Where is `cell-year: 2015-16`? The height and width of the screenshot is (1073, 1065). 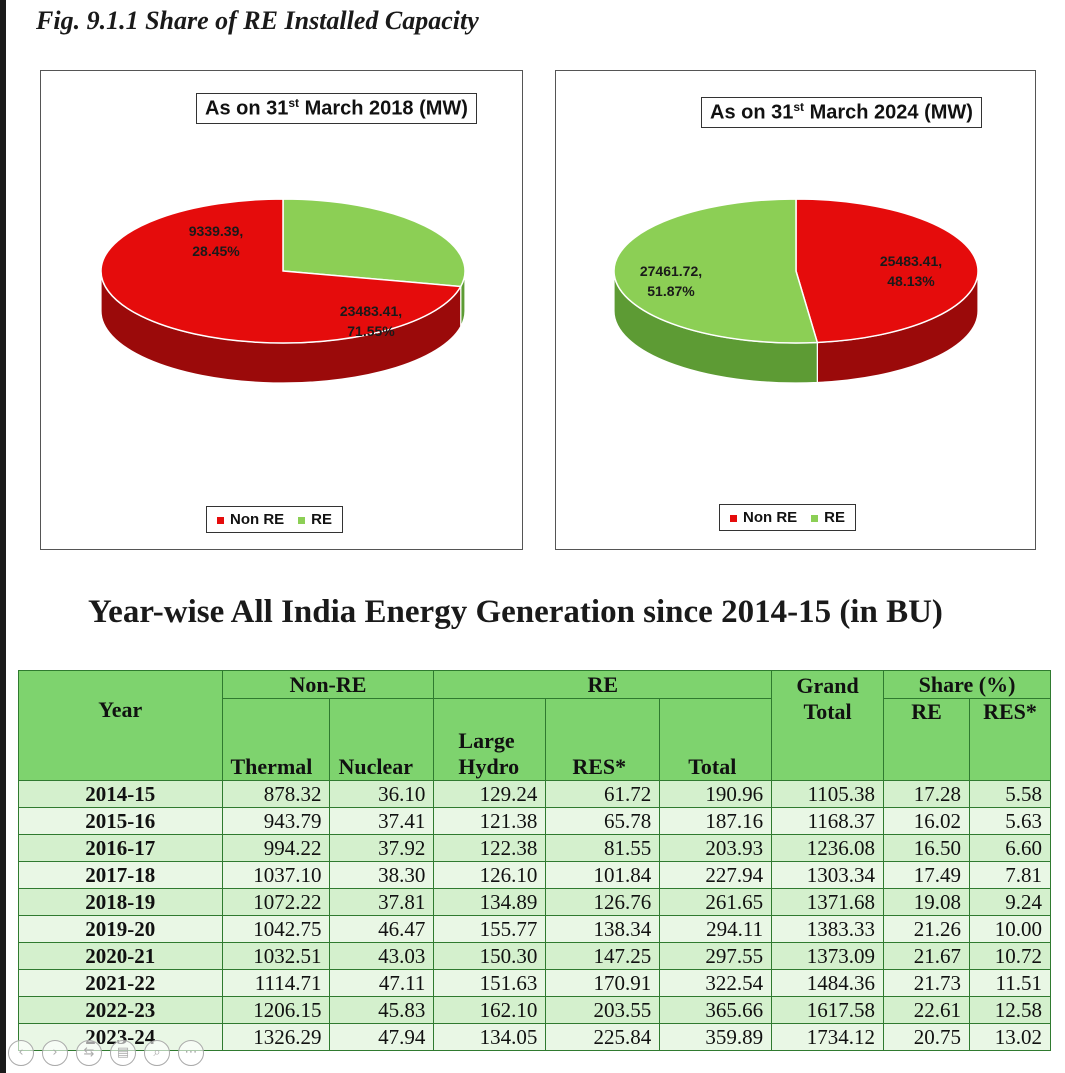 cell-year: 2015-16 is located at coordinates (120, 821).